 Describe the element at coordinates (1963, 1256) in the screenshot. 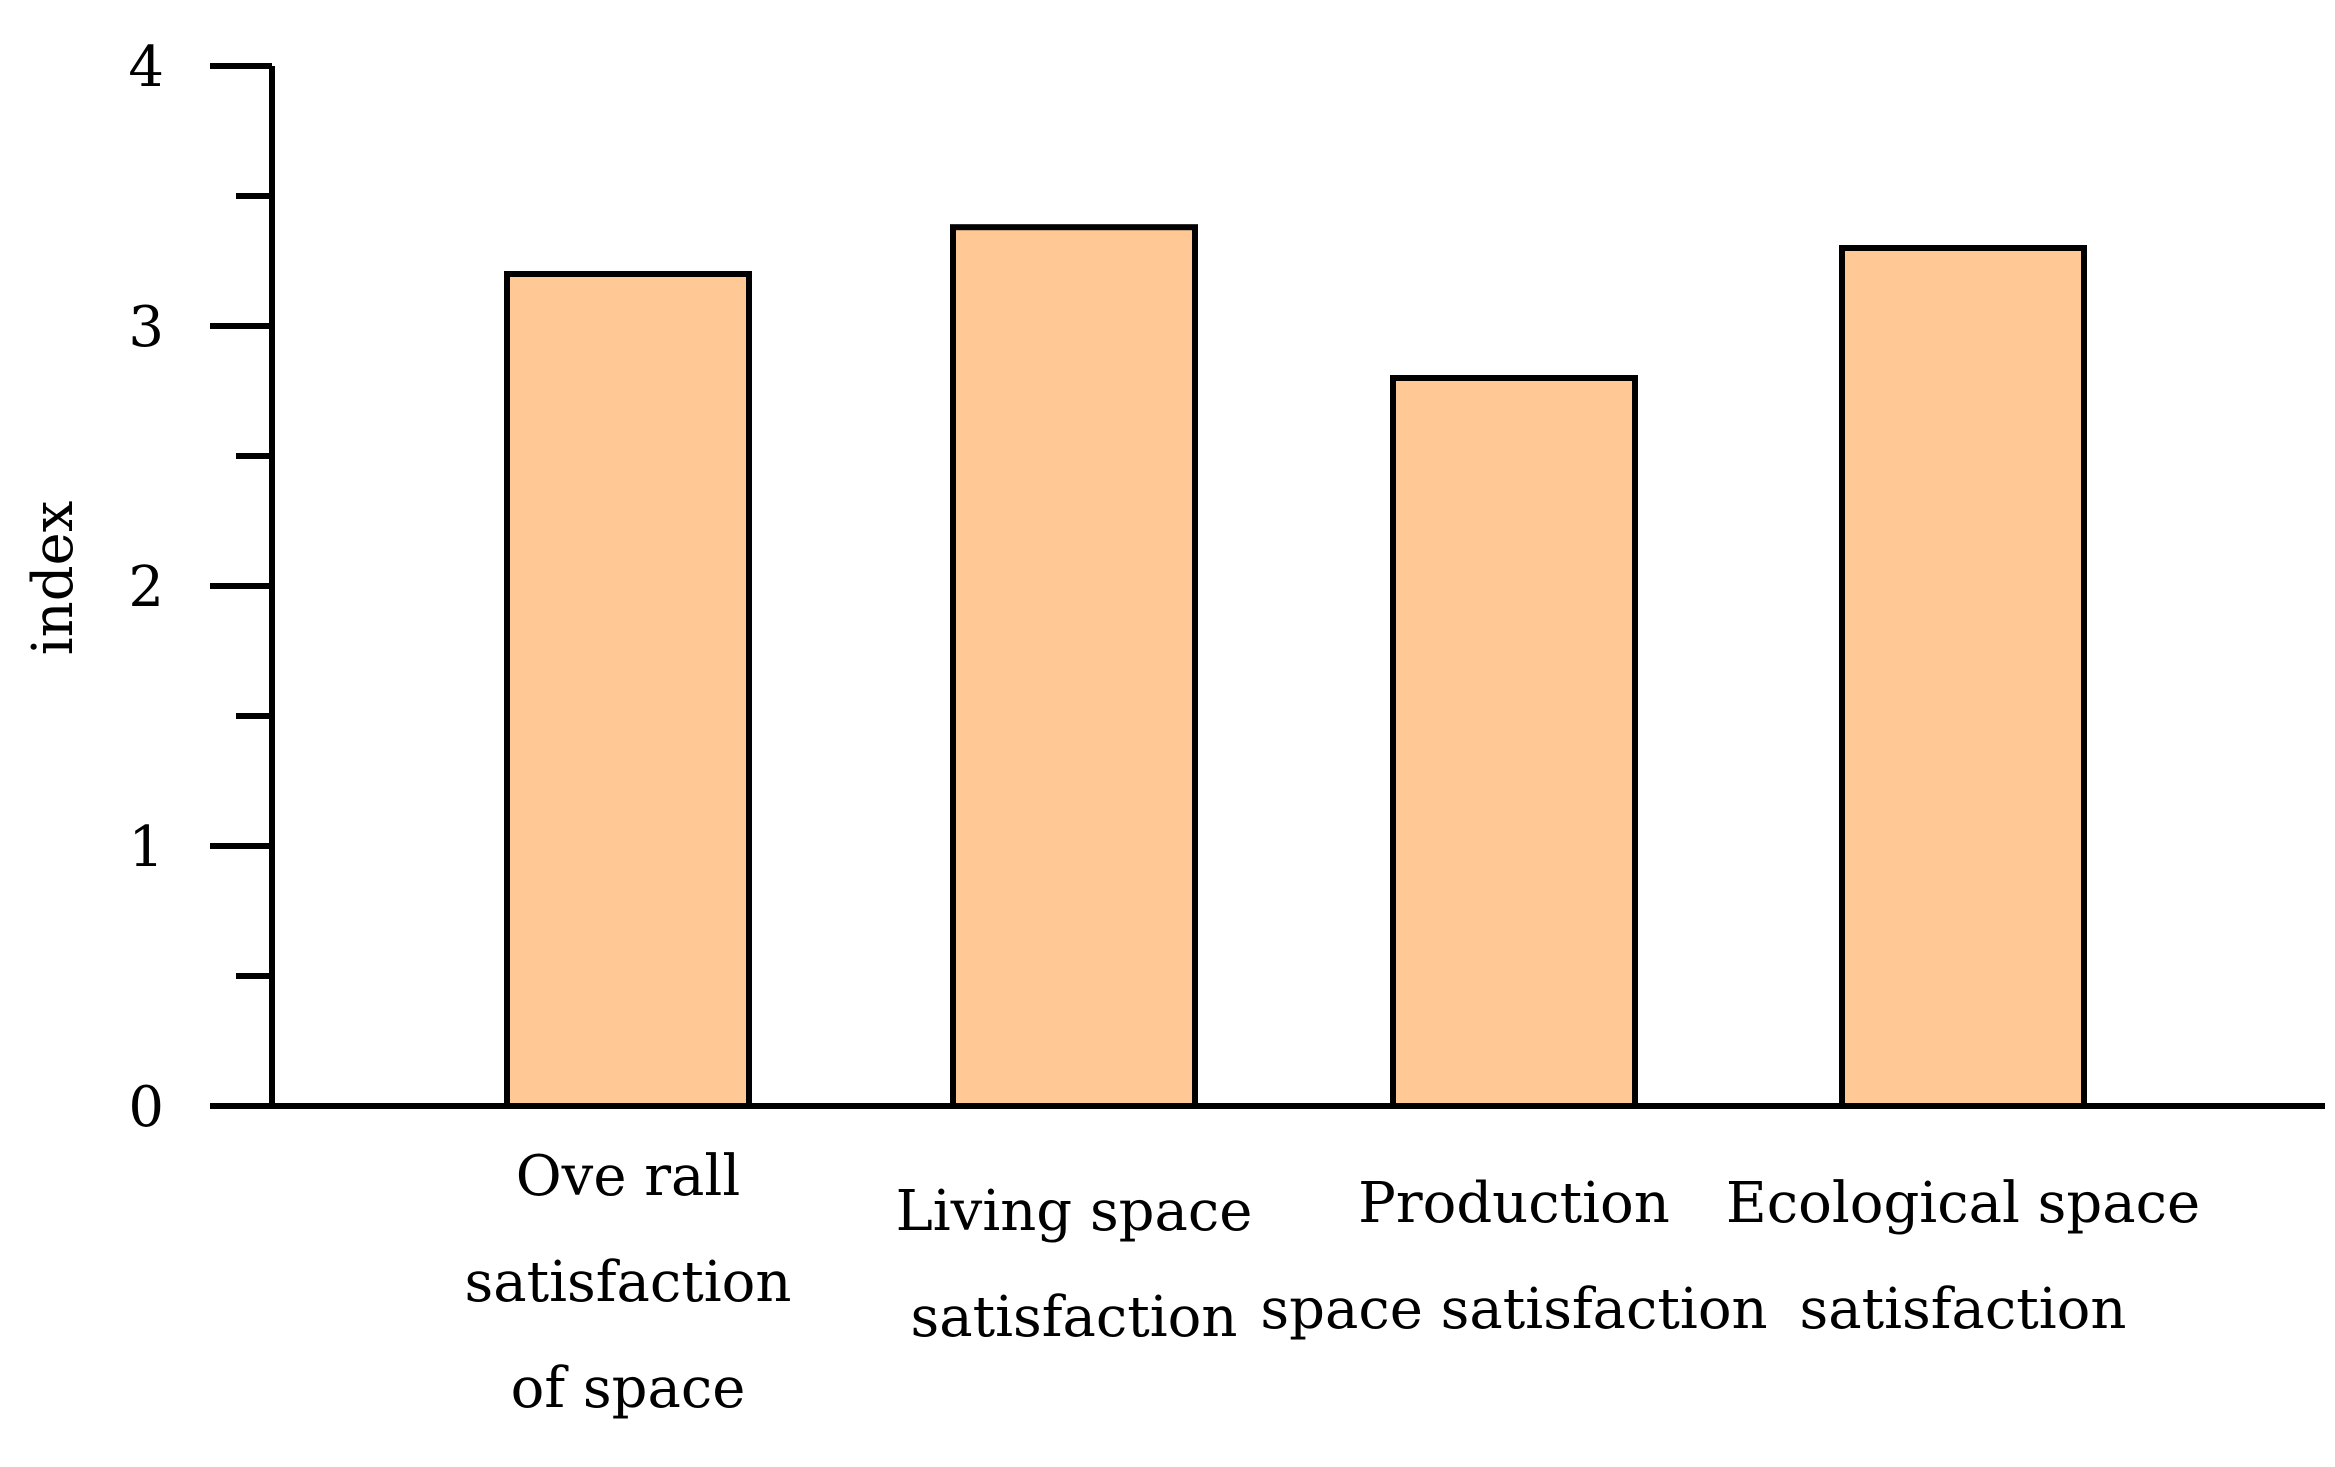

I see `x-category-label-3: Ecological space satisfaction` at that location.